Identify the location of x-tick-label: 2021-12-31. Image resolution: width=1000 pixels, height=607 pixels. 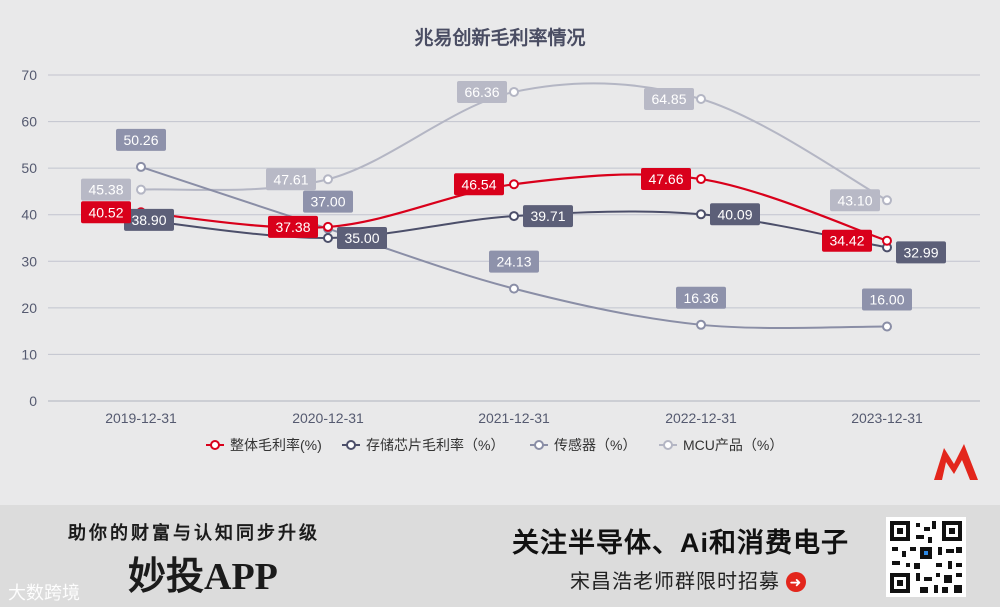
(514, 418).